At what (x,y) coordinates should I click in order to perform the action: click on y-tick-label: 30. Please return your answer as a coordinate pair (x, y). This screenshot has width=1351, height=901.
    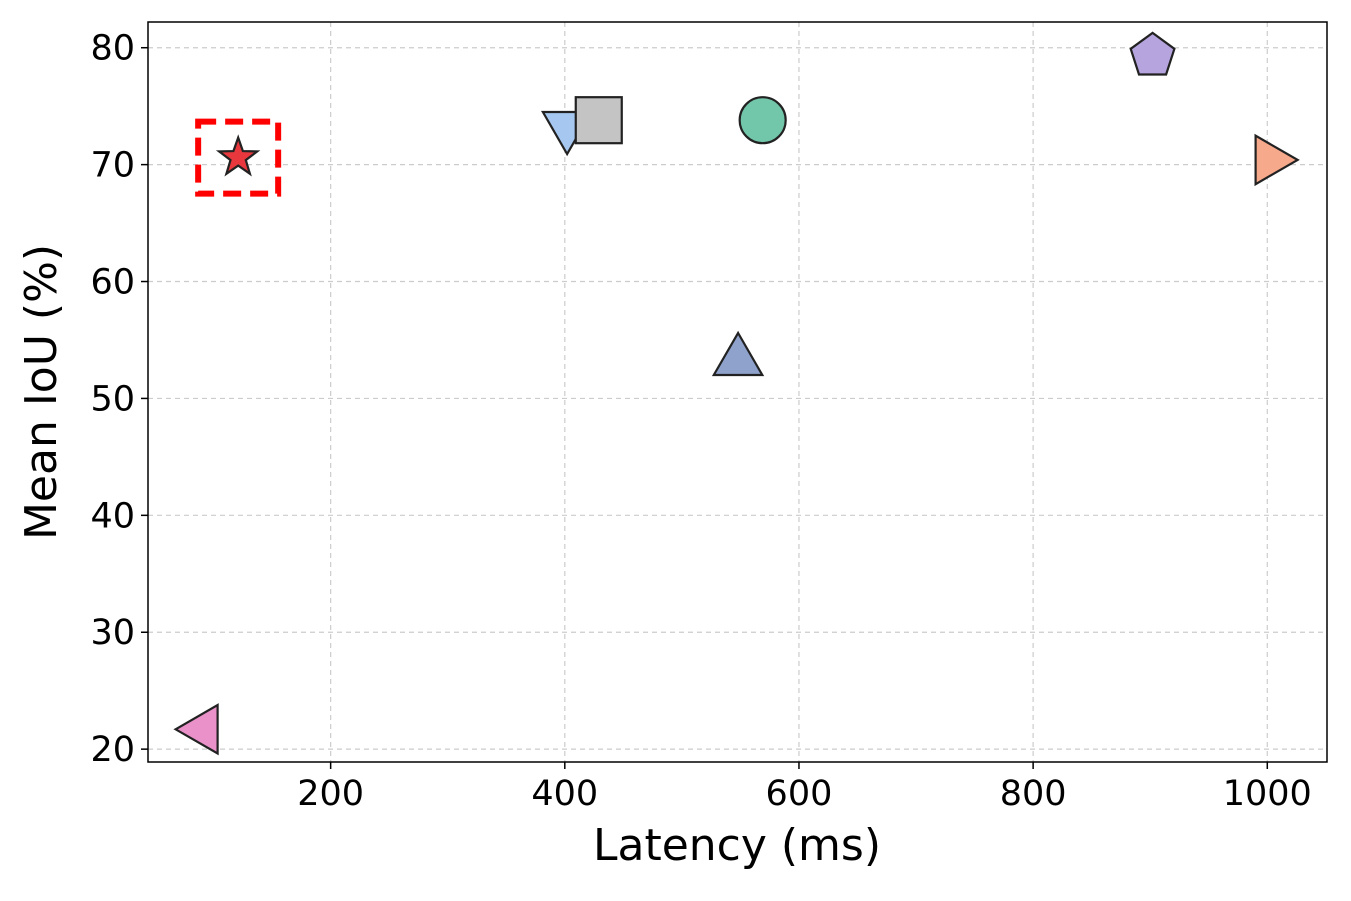
    Looking at the image, I should click on (112, 633).